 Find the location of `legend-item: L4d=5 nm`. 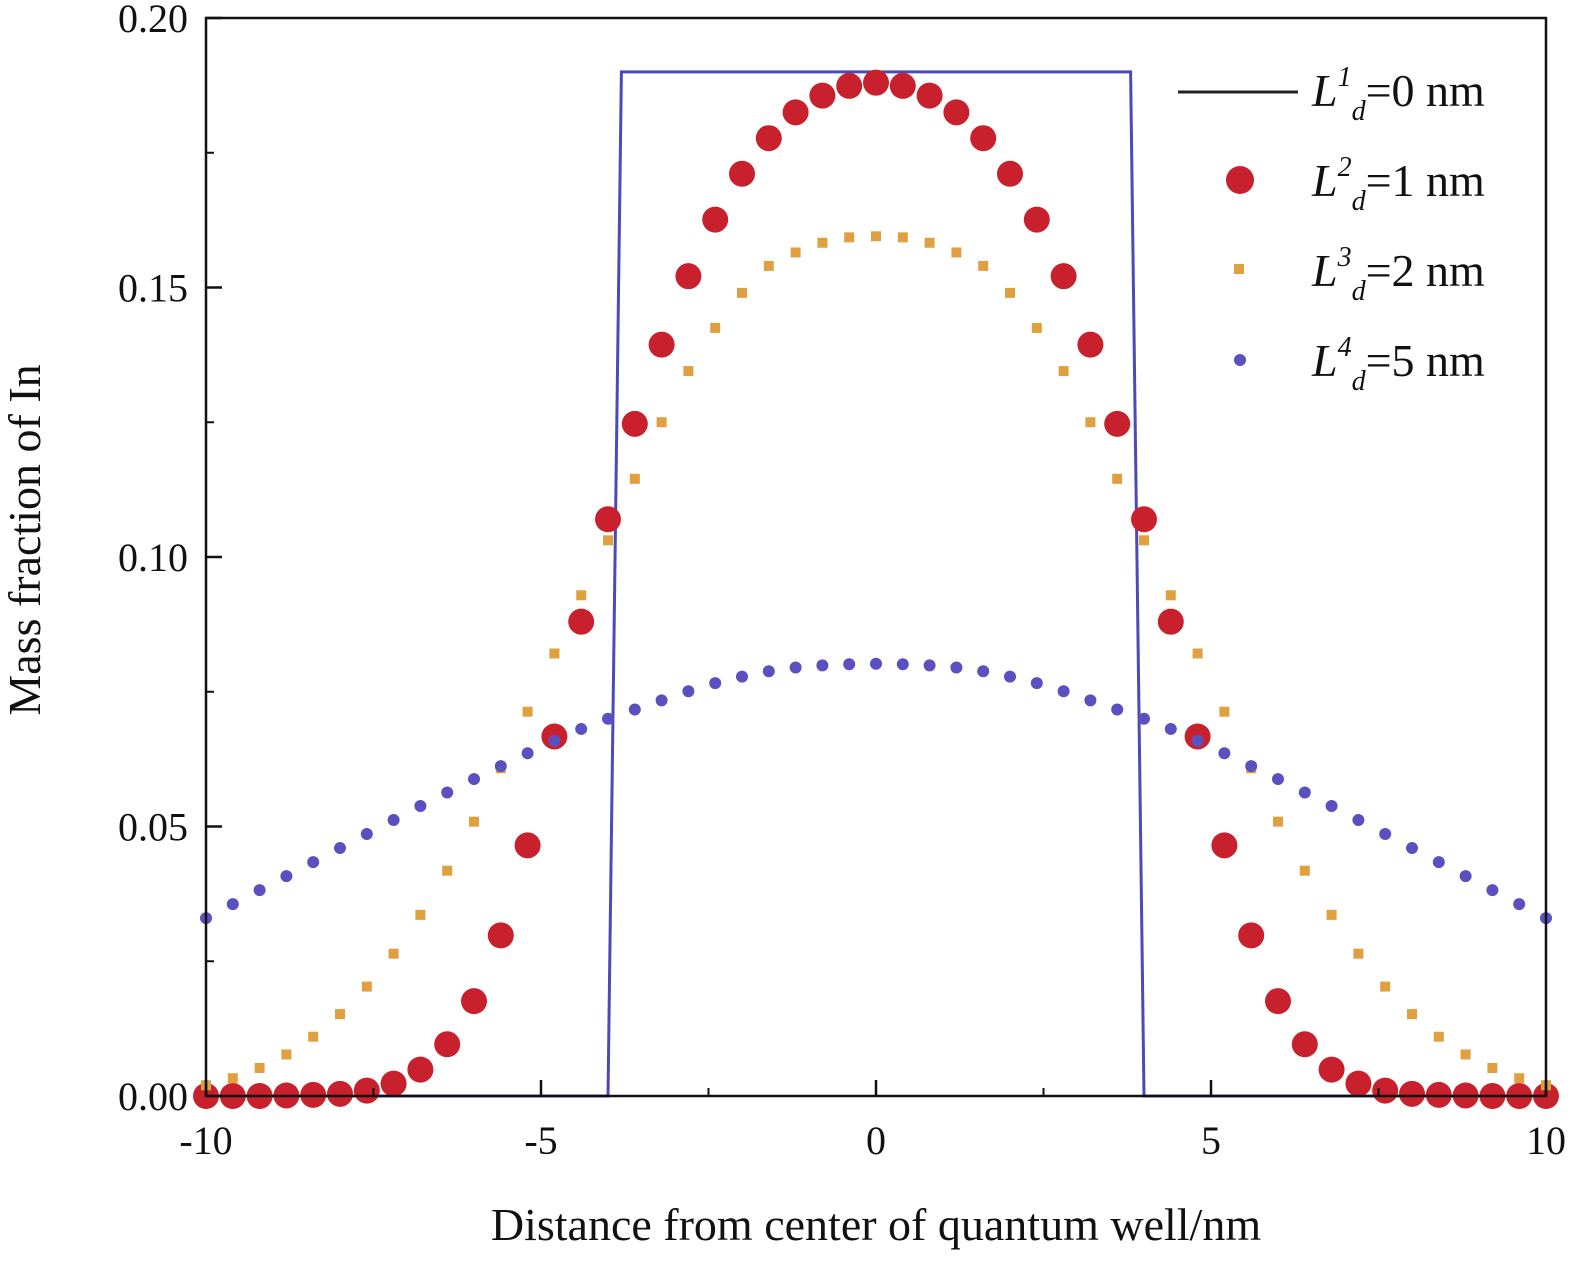

legend-item: L4d=5 nm is located at coordinates (1359, 364).